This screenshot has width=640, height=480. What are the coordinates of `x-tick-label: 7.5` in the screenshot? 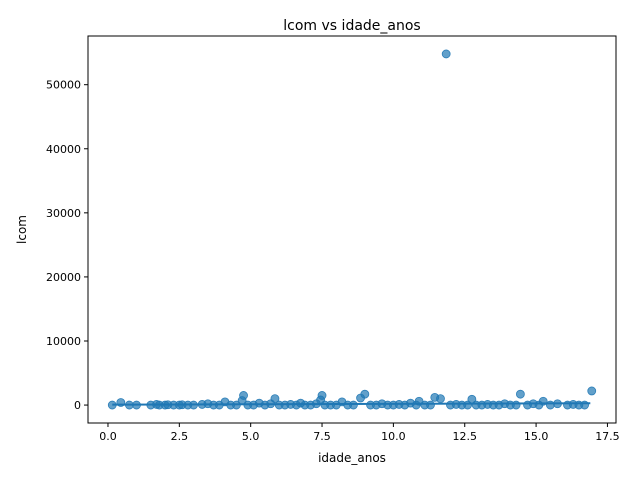 It's located at (322, 436).